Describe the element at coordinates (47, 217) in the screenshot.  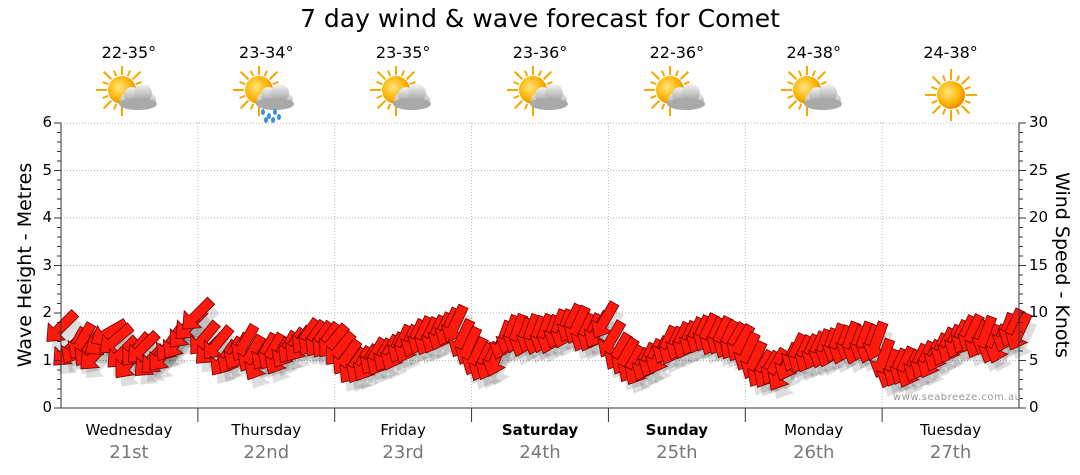
I see `y-left-tick-label: 4` at that location.